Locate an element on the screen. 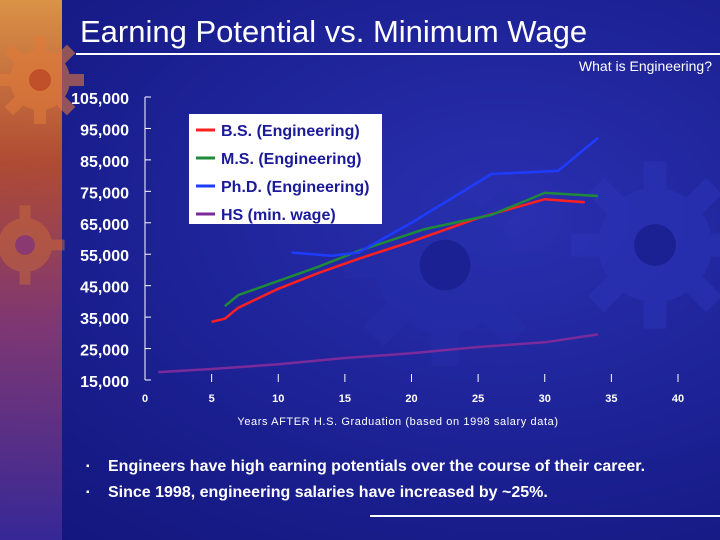  y-tick-label: 55,000 is located at coordinates (104, 256).